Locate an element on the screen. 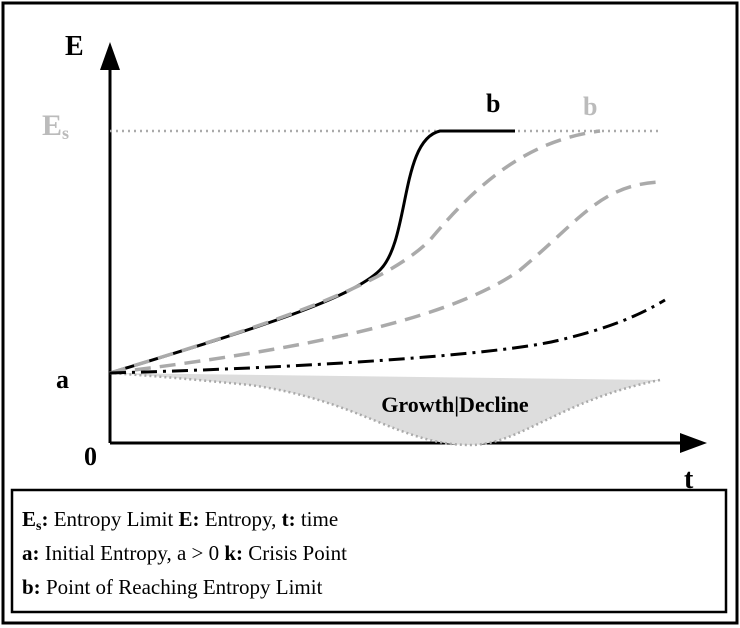 This screenshot has height=628, width=740. limit-main: E is located at coordinates (52, 125).